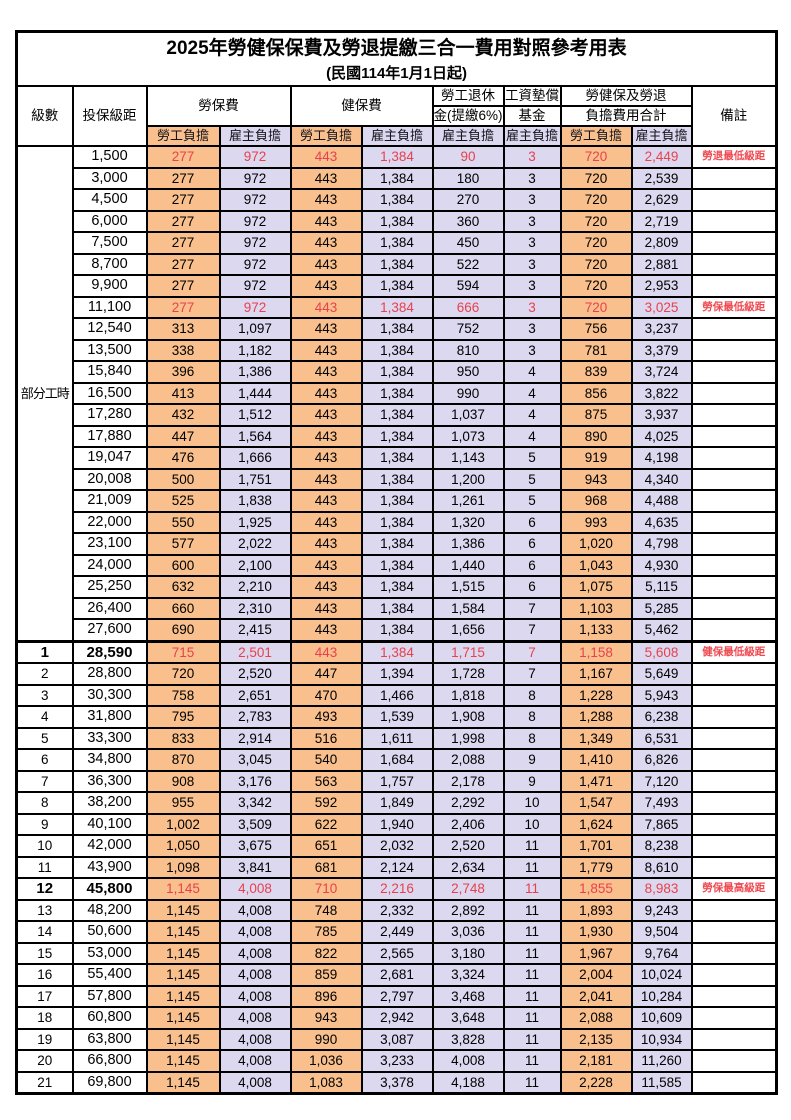  What do you see at coordinates (661, 350) in the screenshot?
I see `cell-total-employer: 3,379` at bounding box center [661, 350].